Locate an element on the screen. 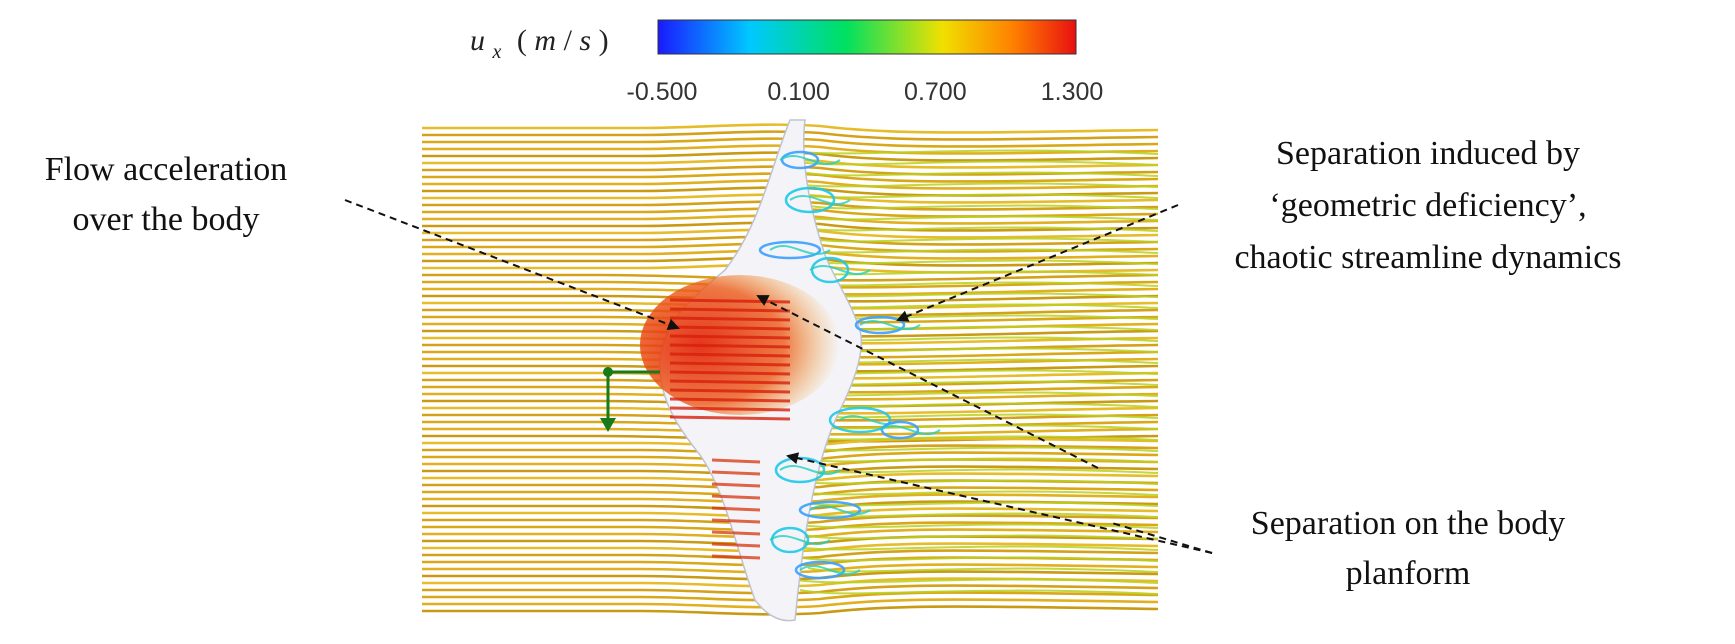  y-axis-arrow-icon is located at coordinates (608, 425).